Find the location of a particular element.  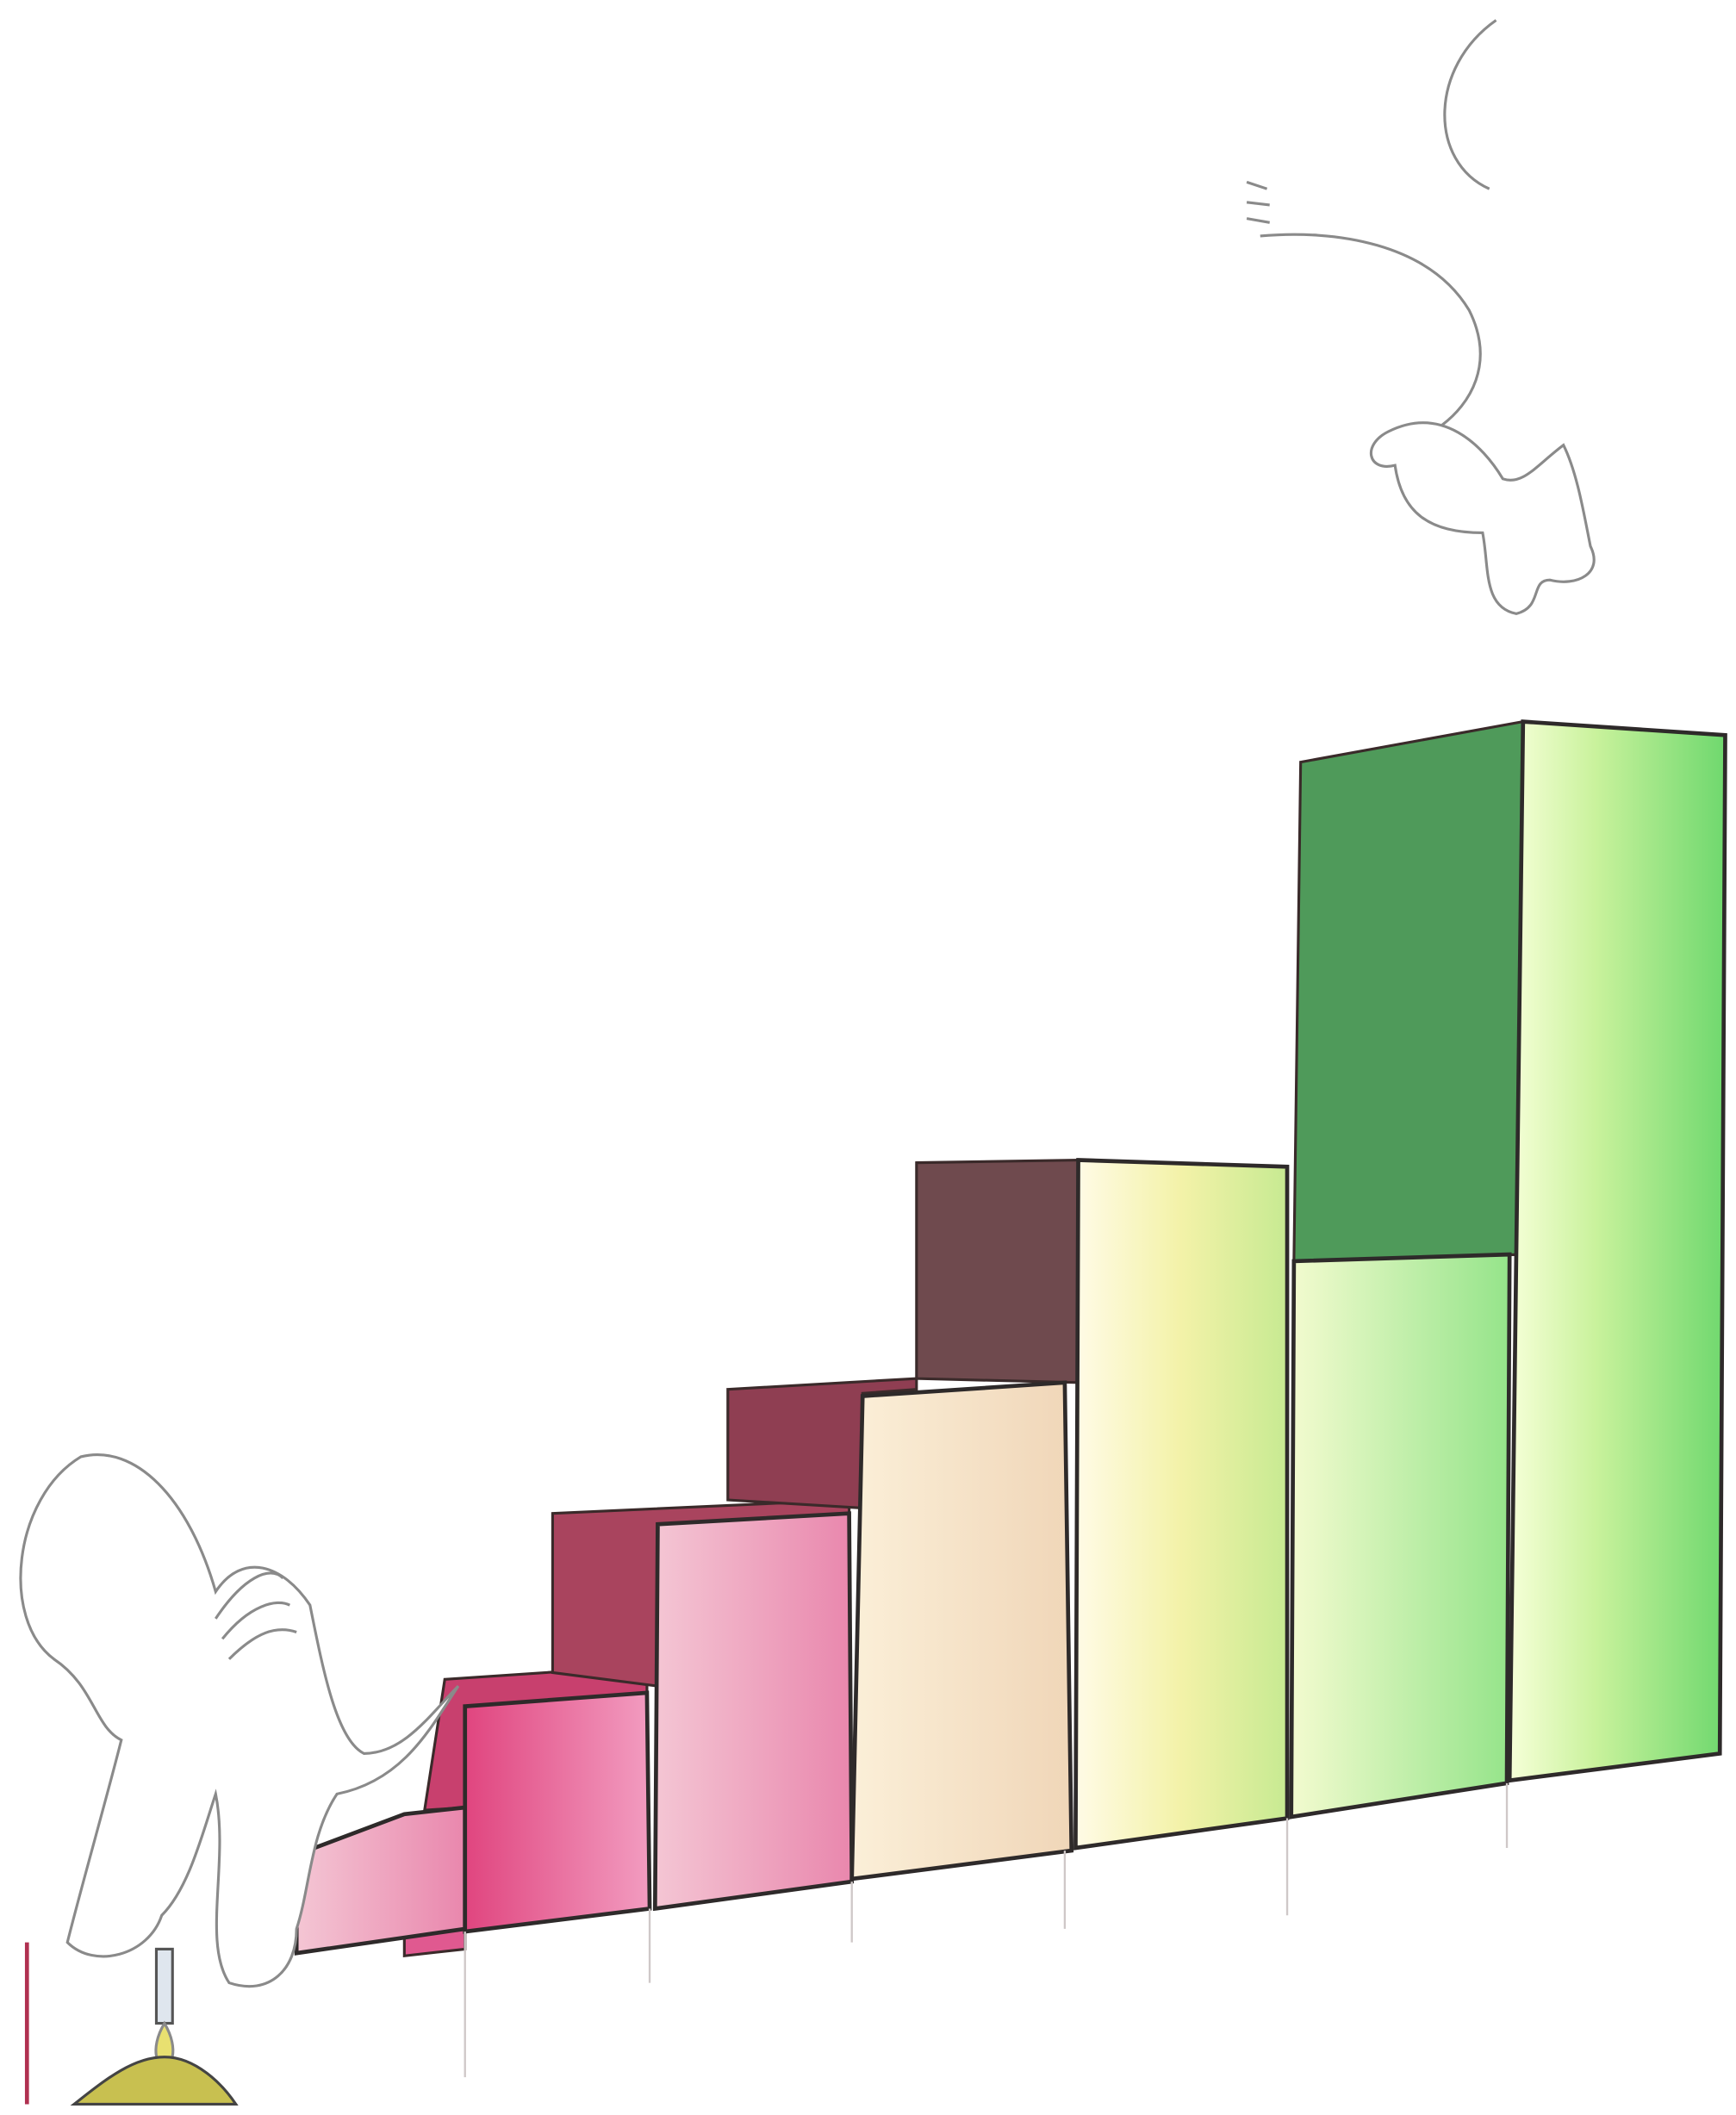

figure-bottom is located at coordinates (240, 1780).